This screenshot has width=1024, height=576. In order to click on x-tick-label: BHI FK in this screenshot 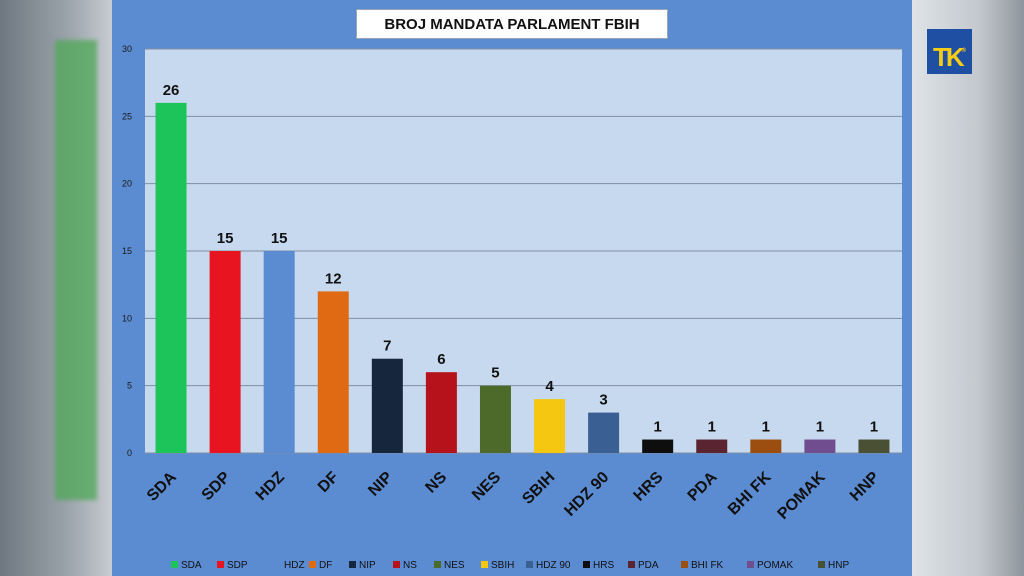, I will do `click(750, 493)`.